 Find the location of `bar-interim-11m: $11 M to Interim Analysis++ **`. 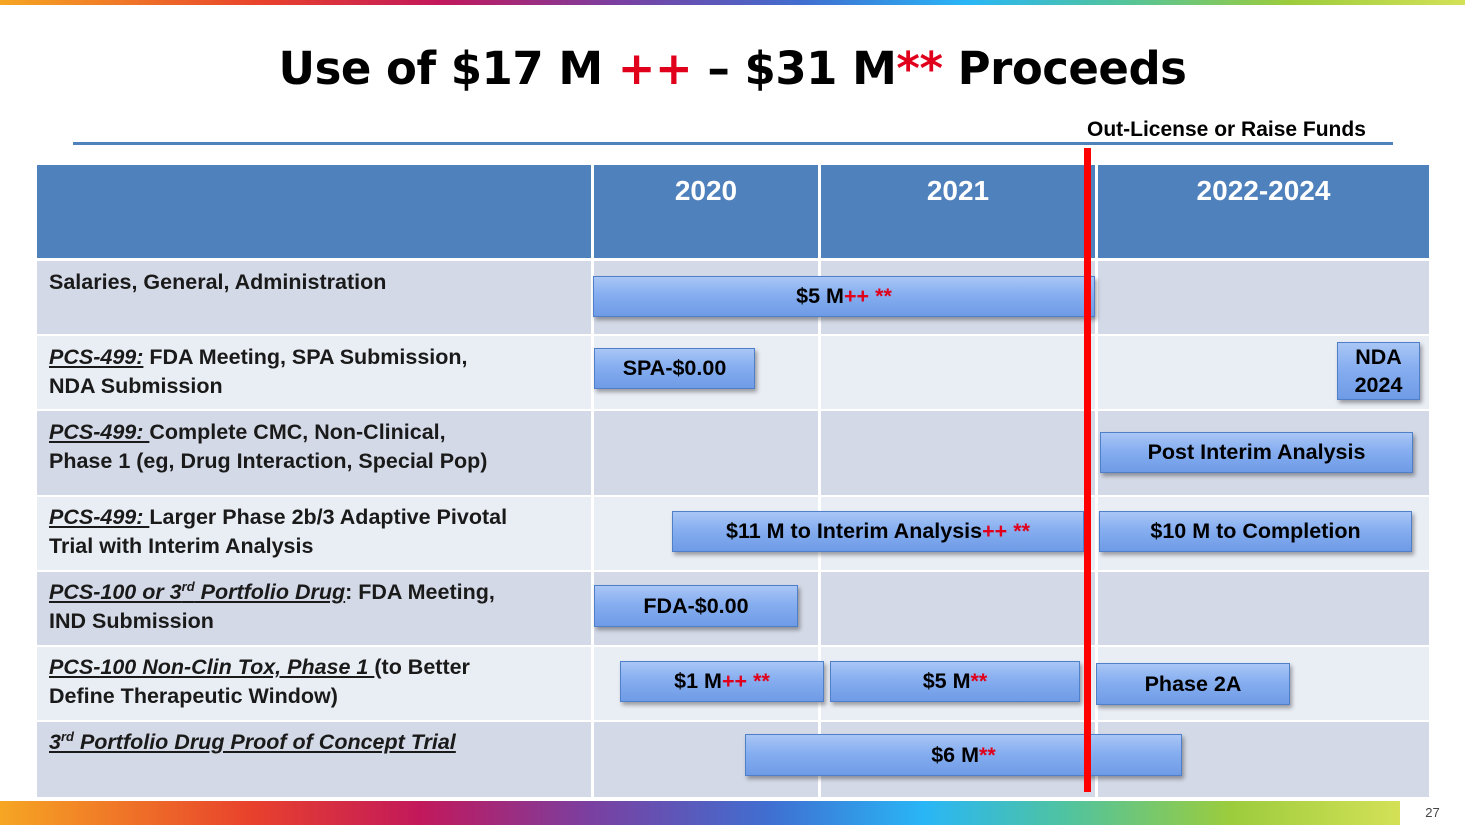

bar-interim-11m: $11 M to Interim Analysis++ ** is located at coordinates (878, 531).